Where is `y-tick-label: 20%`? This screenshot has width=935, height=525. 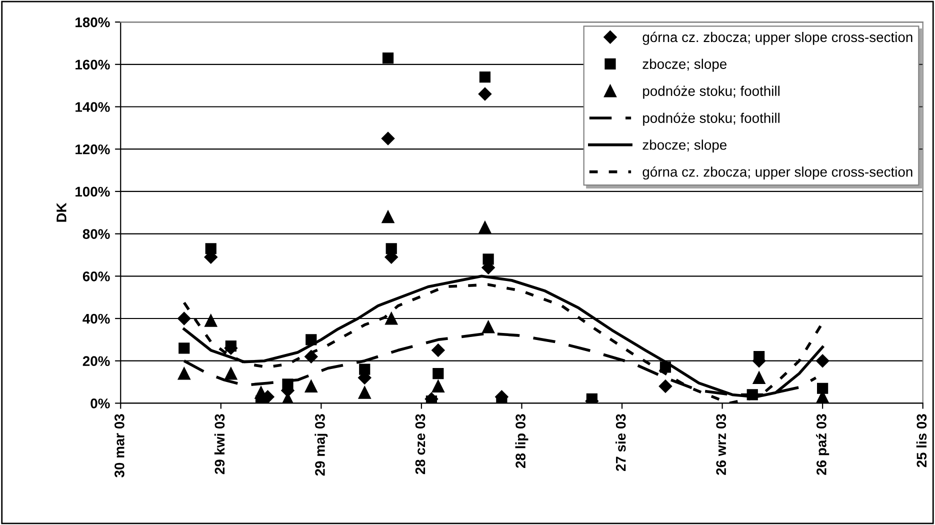
y-tick-label: 20% is located at coordinates (96, 361).